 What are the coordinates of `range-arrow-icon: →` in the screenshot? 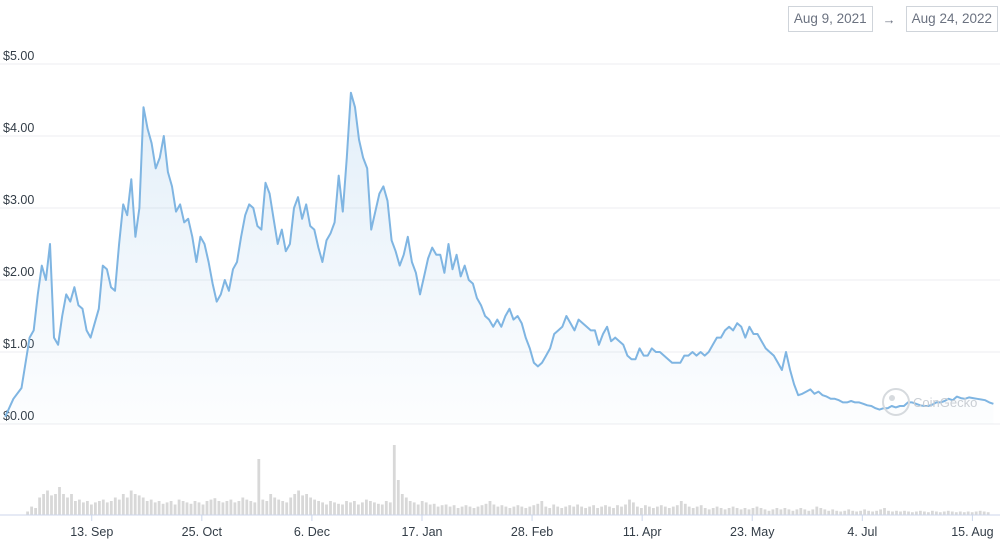 It's located at (889, 19).